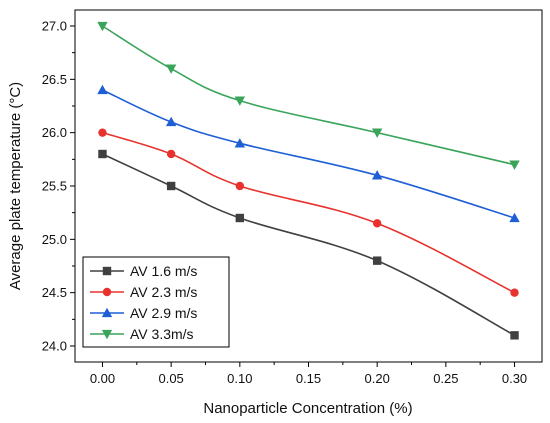 The height and width of the screenshot is (423, 550). I want to click on y-tick-label: 25.0, so click(54, 239).